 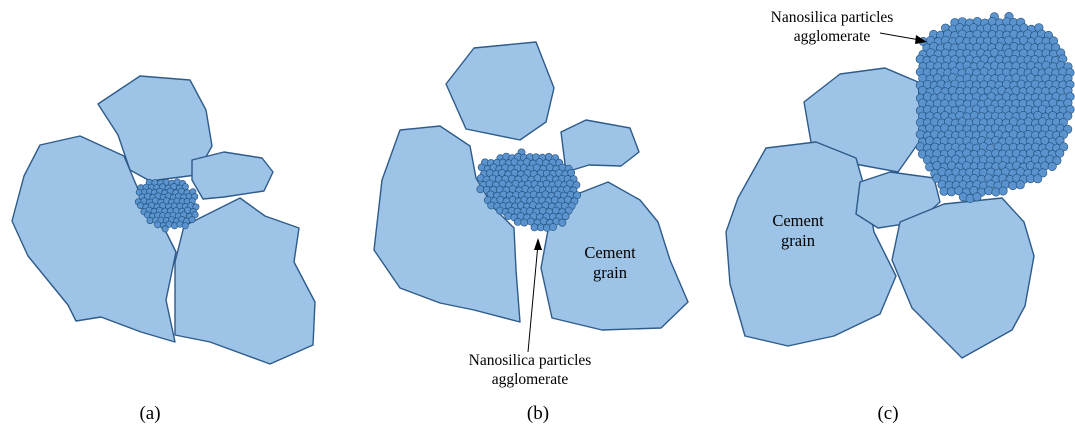 What do you see at coordinates (530, 360) in the screenshot?
I see `agglomerate-label-b-line1: Nanosilica particles` at bounding box center [530, 360].